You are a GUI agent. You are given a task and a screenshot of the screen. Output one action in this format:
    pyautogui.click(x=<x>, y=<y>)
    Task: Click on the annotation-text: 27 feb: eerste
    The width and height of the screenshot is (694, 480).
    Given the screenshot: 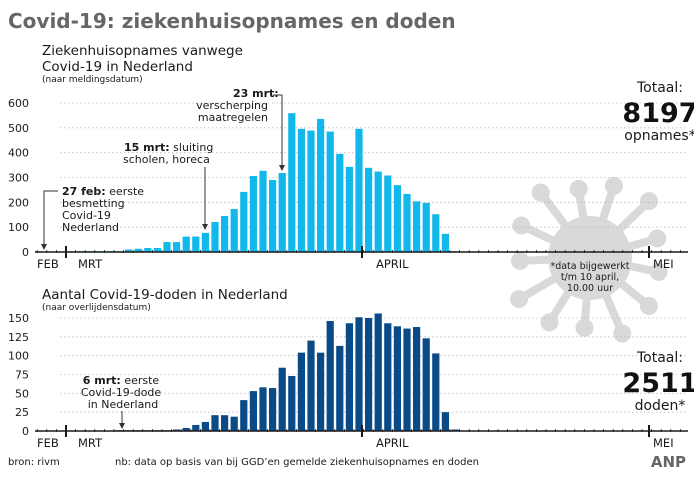 What is the action you would take?
    pyautogui.click(x=103, y=191)
    